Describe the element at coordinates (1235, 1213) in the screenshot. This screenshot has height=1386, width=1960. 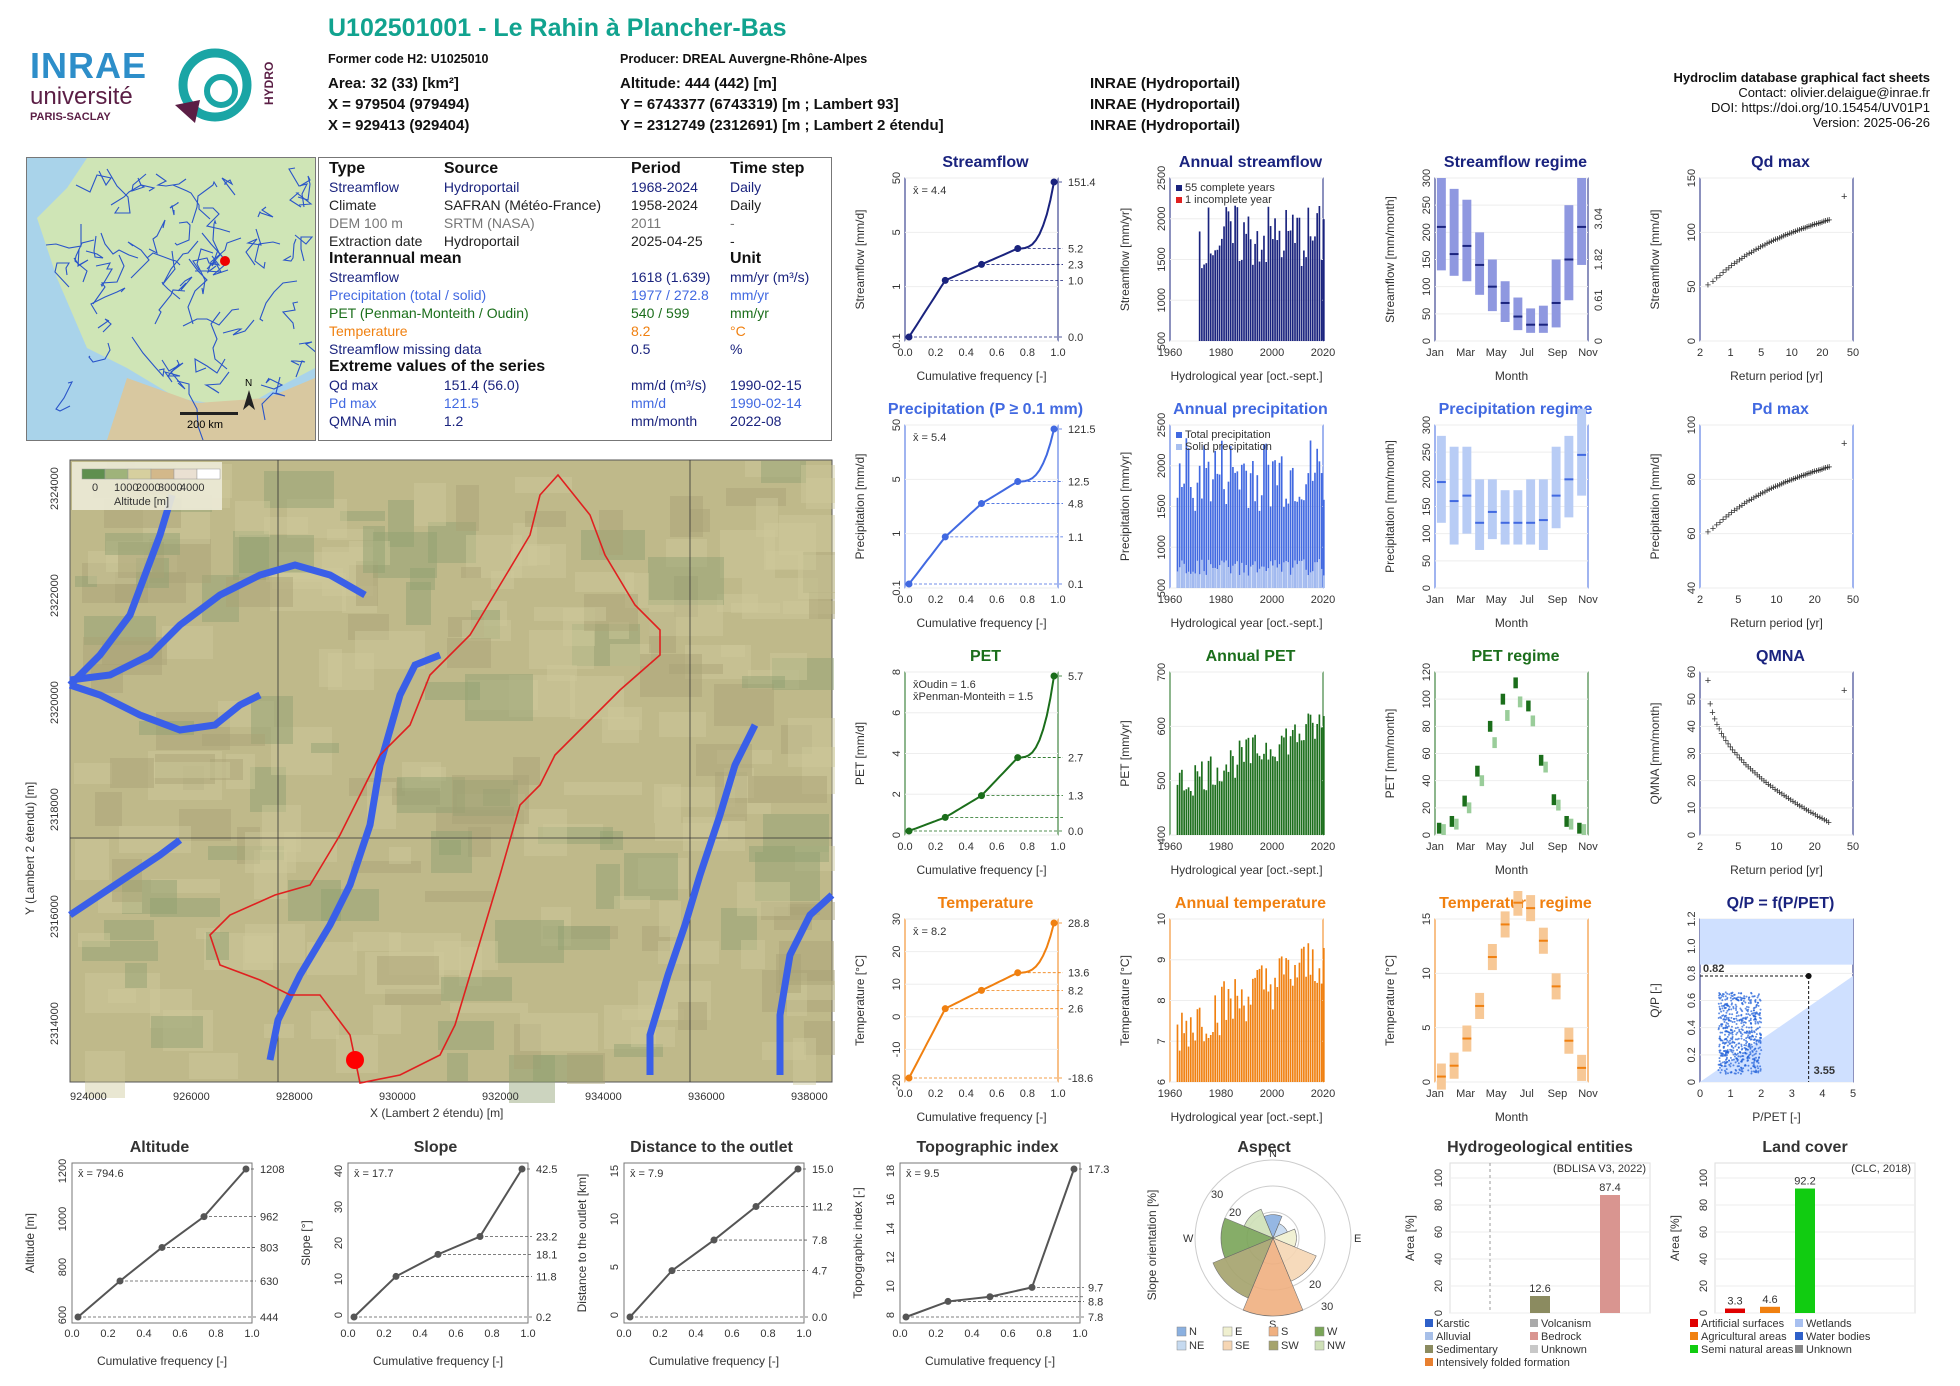
I see `rose-tick: 20` at that location.